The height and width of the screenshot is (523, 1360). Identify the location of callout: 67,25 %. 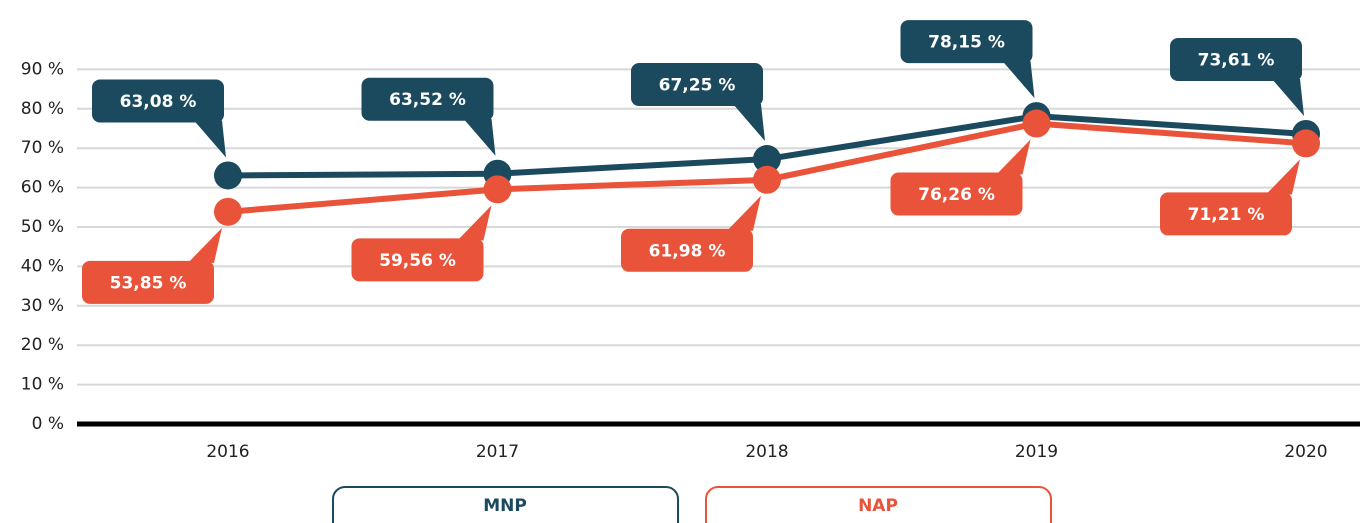
(698, 102).